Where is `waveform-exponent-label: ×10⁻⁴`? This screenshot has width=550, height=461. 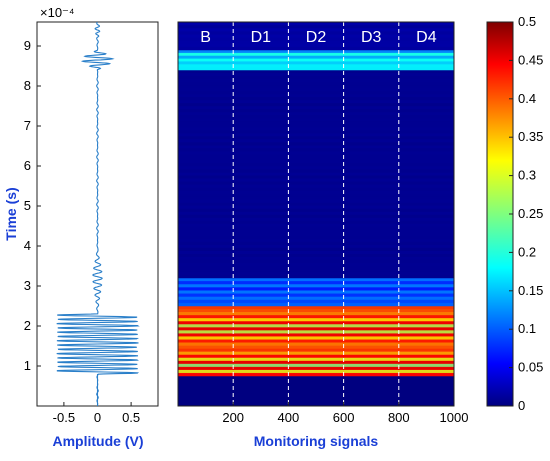 waveform-exponent-label: ×10⁻⁴ is located at coordinates (57, 12).